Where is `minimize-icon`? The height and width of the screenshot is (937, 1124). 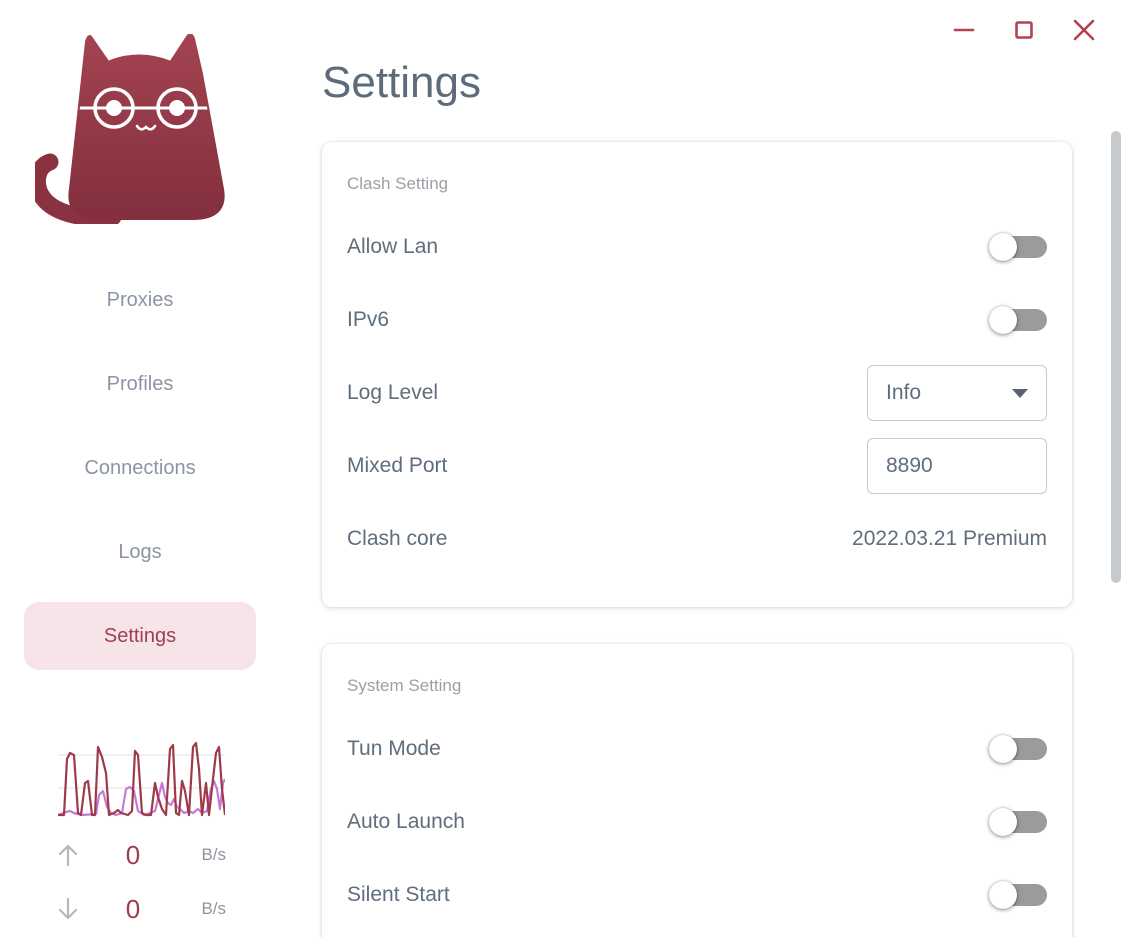 minimize-icon is located at coordinates (964, 30).